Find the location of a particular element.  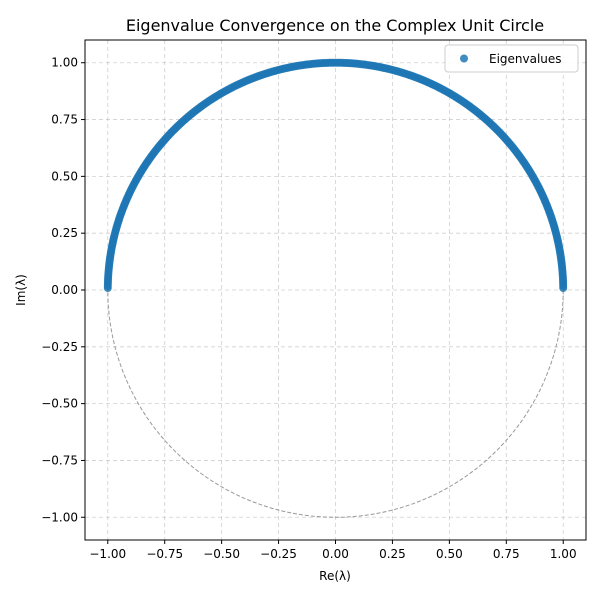

legend-box is located at coordinates (511, 58).